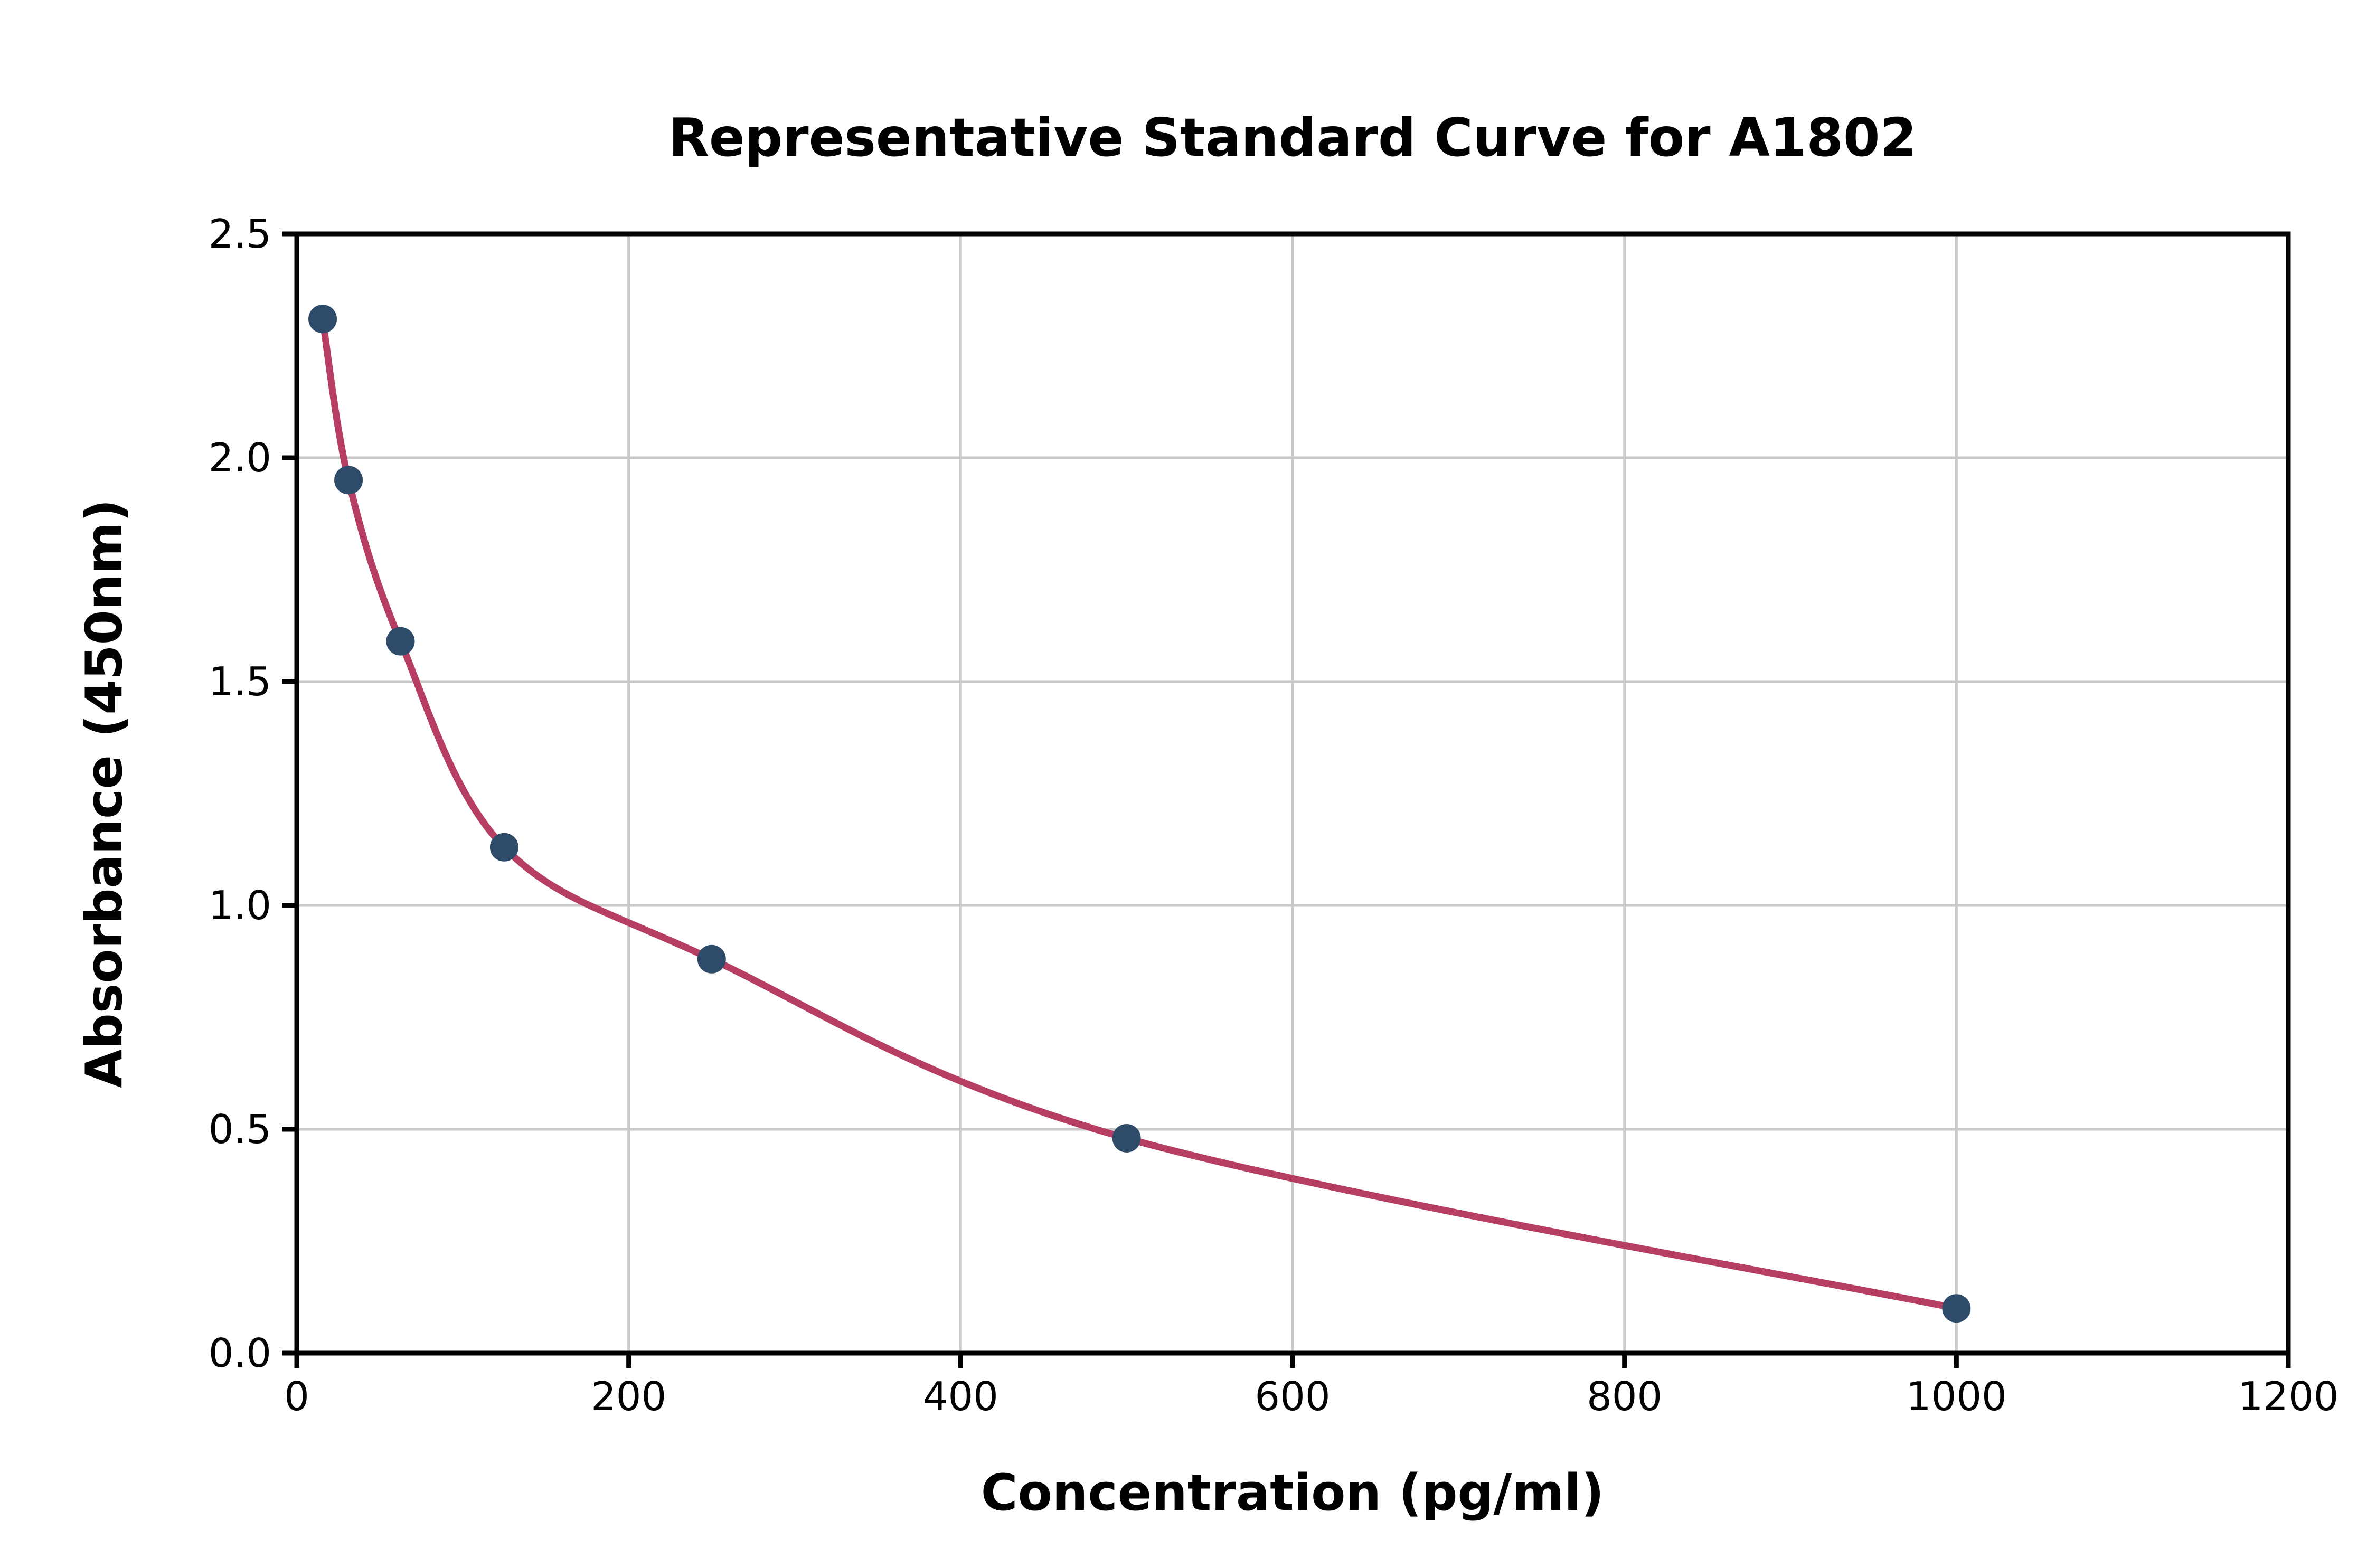  Describe the element at coordinates (240, 905) in the screenshot. I see `y-tick-label: 1.0` at that location.